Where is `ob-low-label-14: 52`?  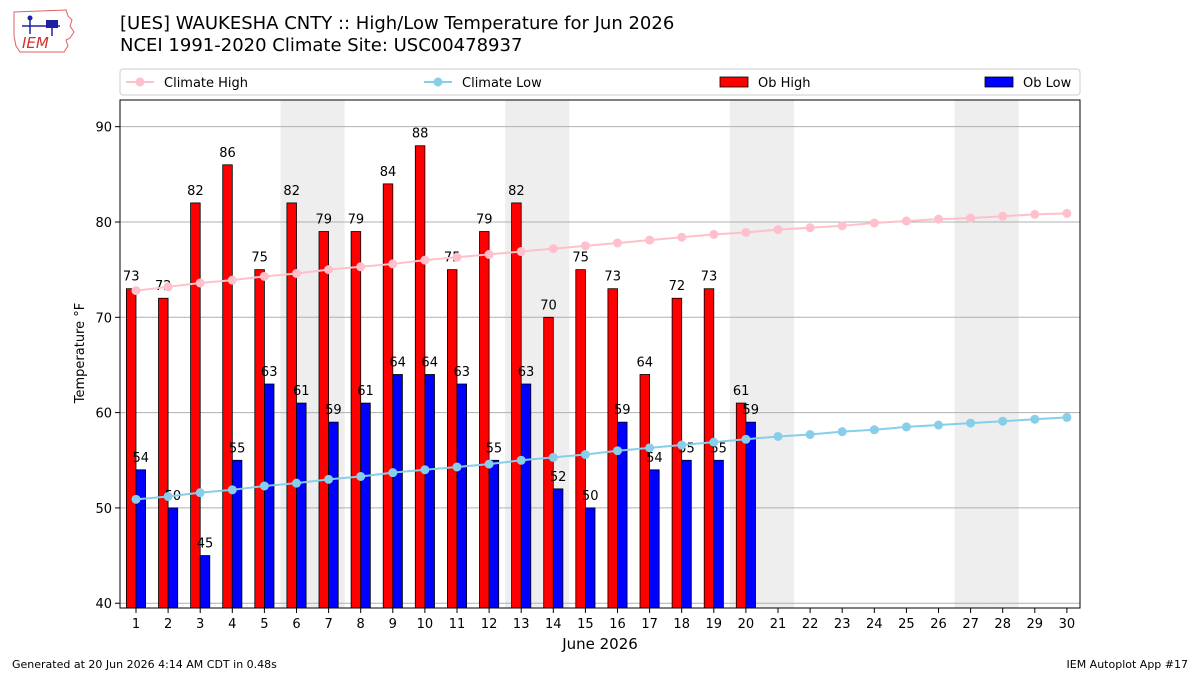 ob-low-label-14: 52 is located at coordinates (558, 477).